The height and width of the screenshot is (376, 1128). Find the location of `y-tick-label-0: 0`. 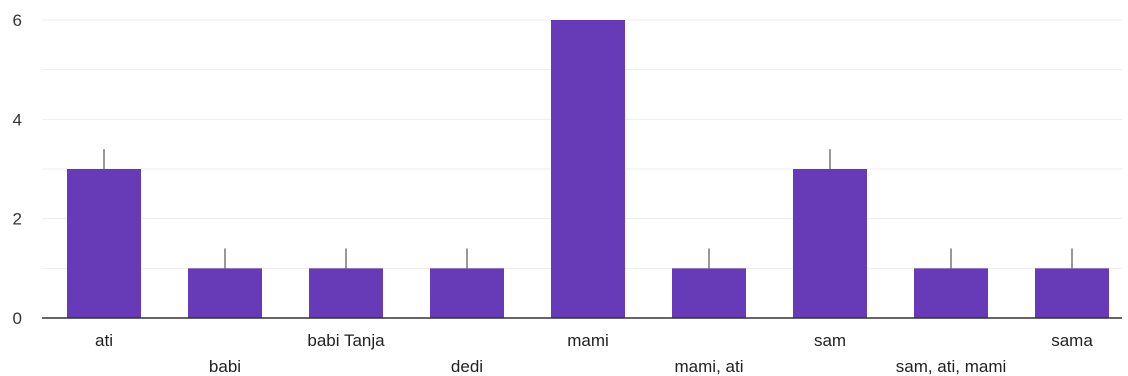

y-tick-label-0: 0 is located at coordinates (17, 318).